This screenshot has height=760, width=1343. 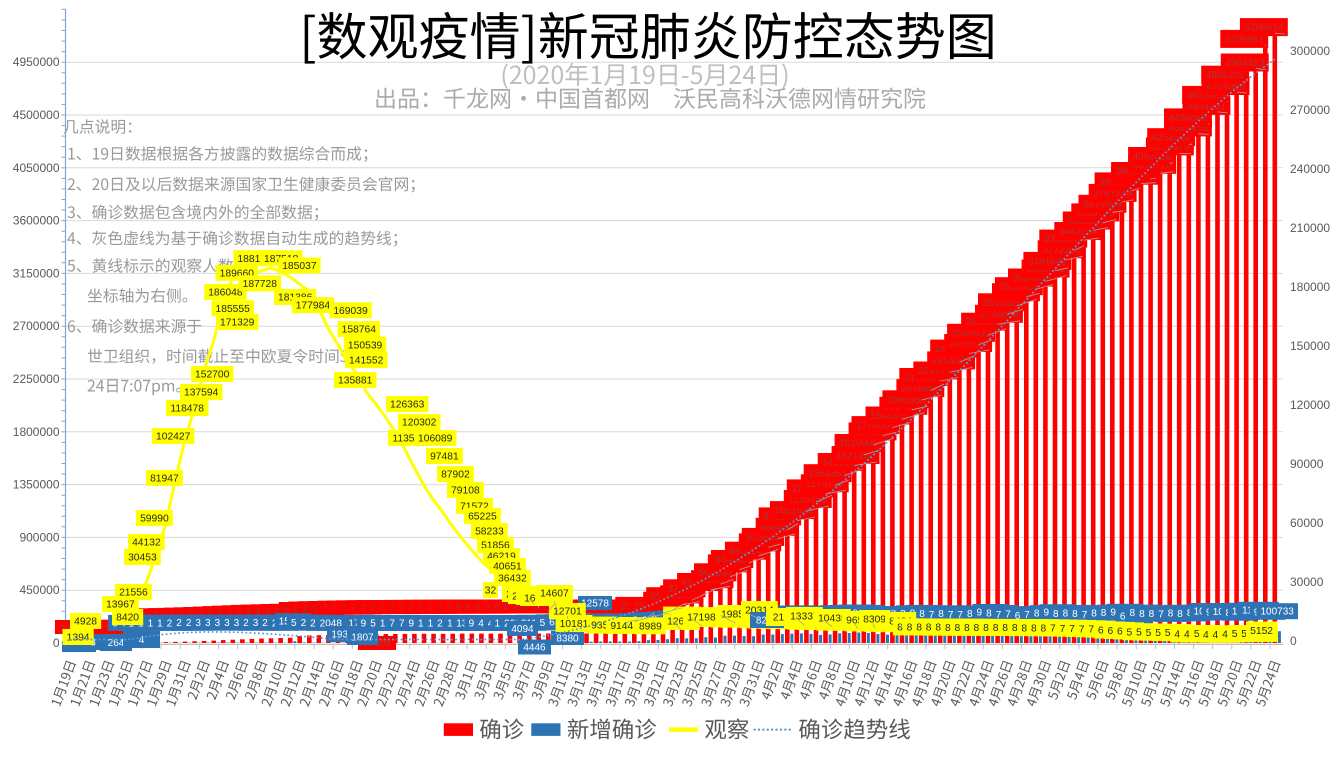 I want to click on svg-text: 5152, so click(x=1261, y=631).